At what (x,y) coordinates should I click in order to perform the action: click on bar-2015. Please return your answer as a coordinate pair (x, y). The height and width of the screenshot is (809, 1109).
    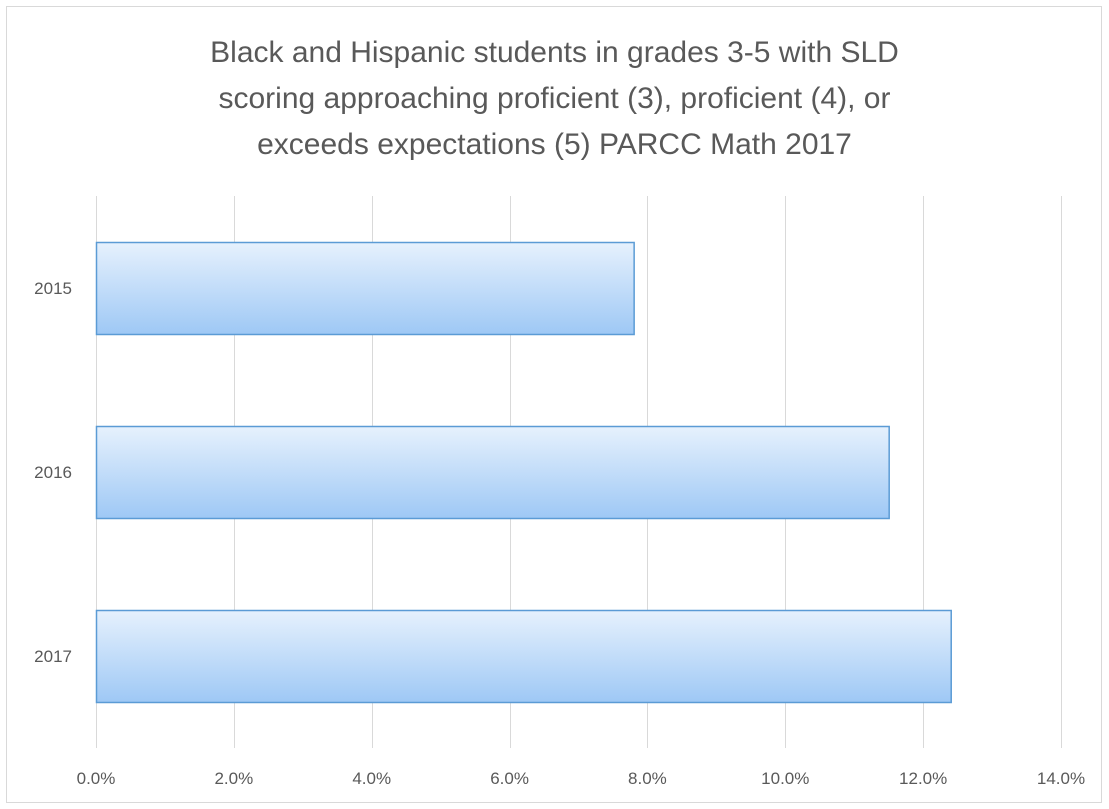
    Looking at the image, I should click on (365, 288).